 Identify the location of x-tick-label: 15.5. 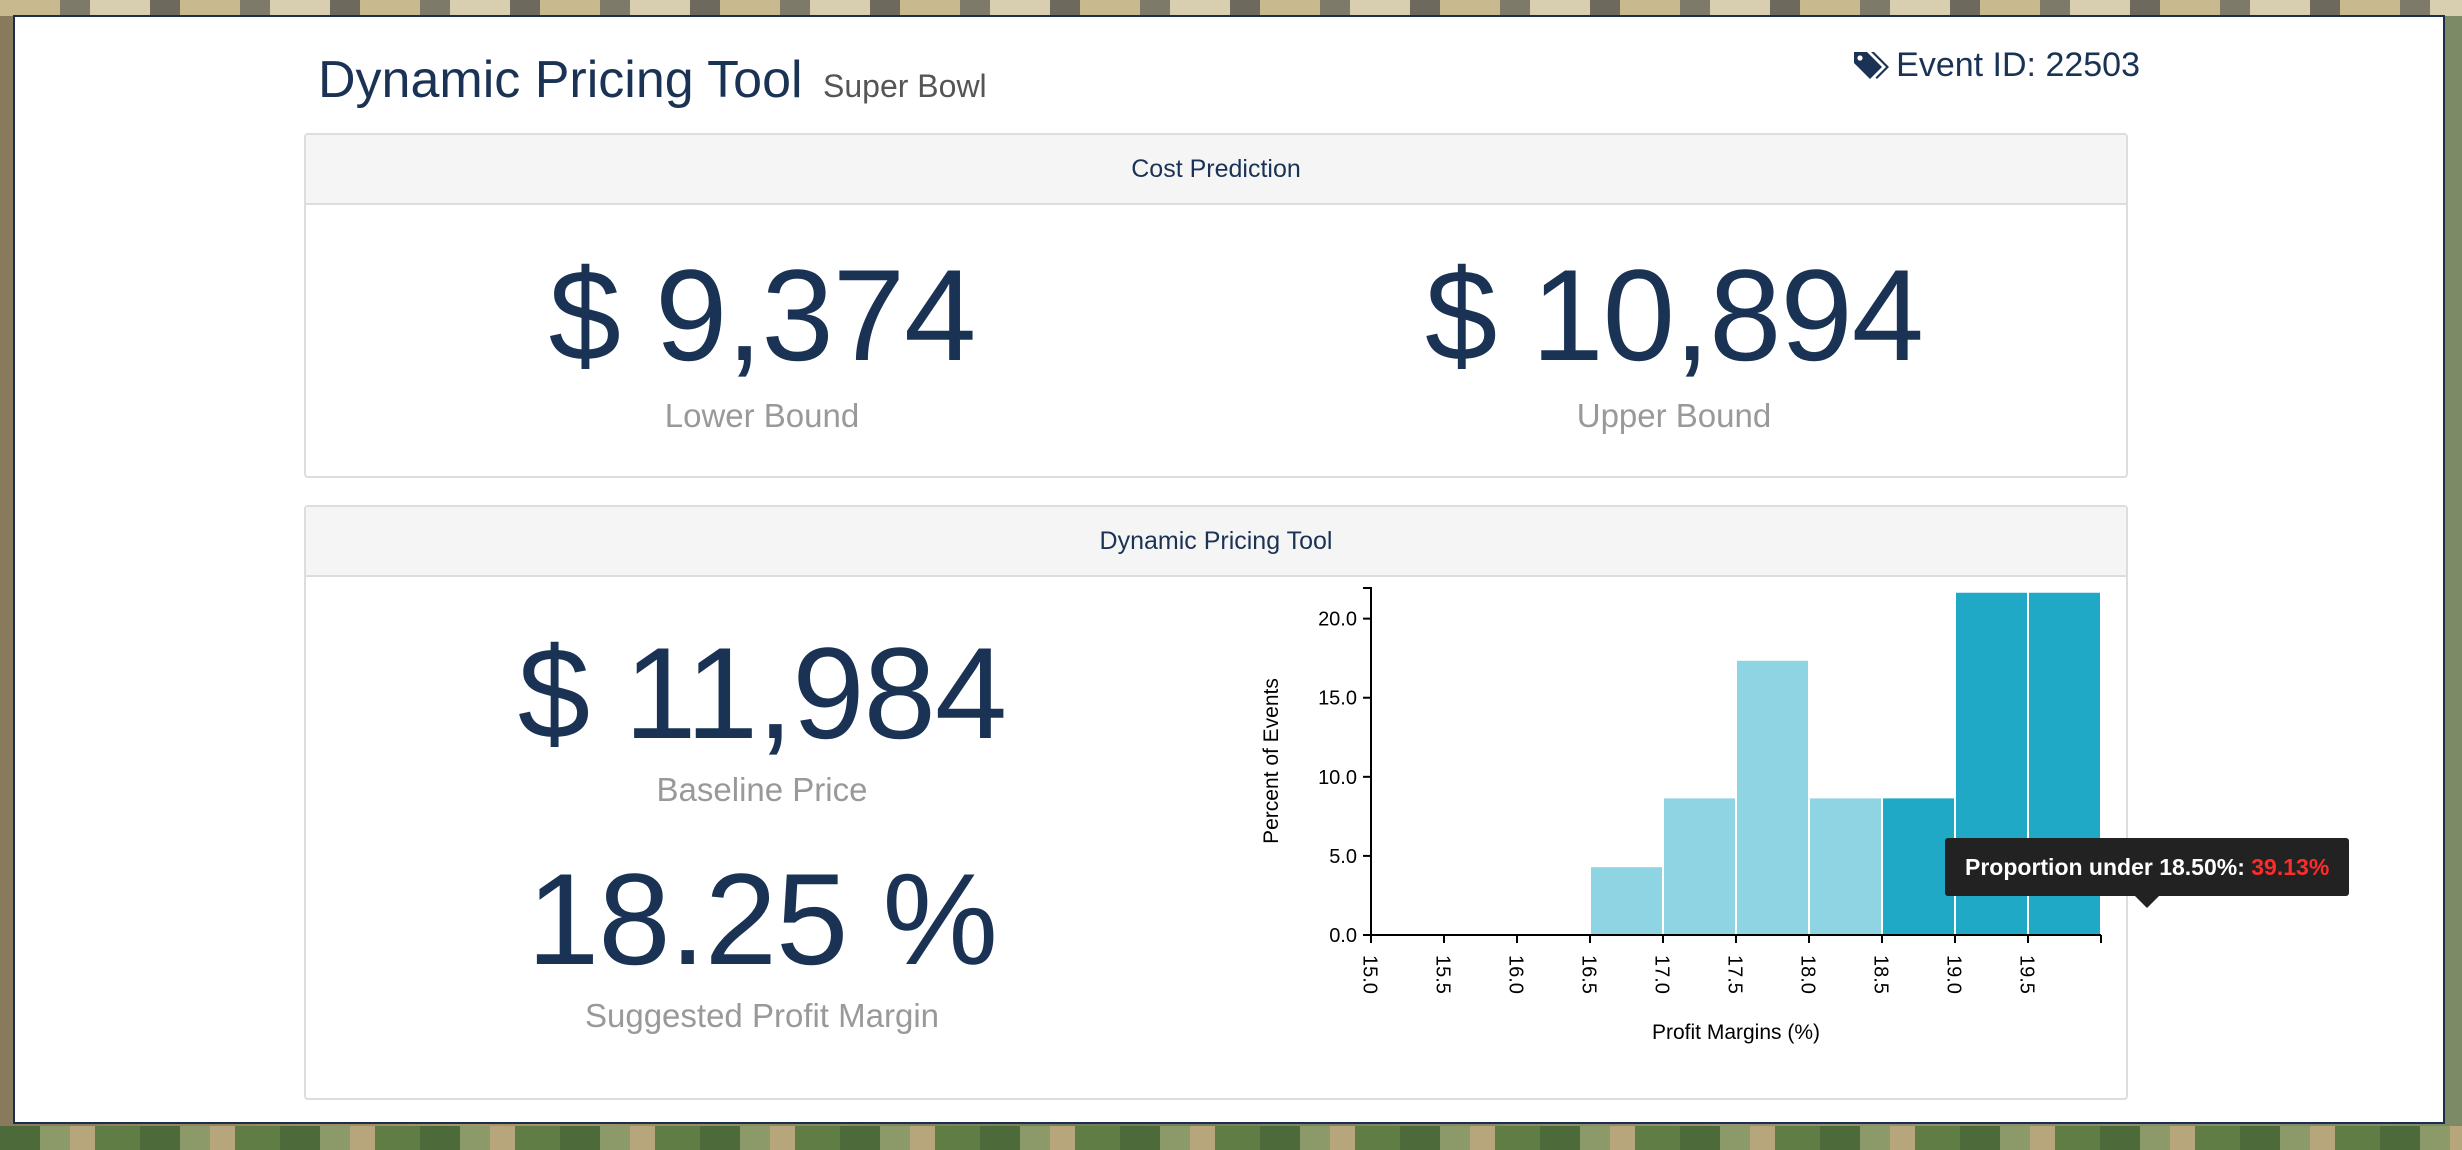
(1443, 974).